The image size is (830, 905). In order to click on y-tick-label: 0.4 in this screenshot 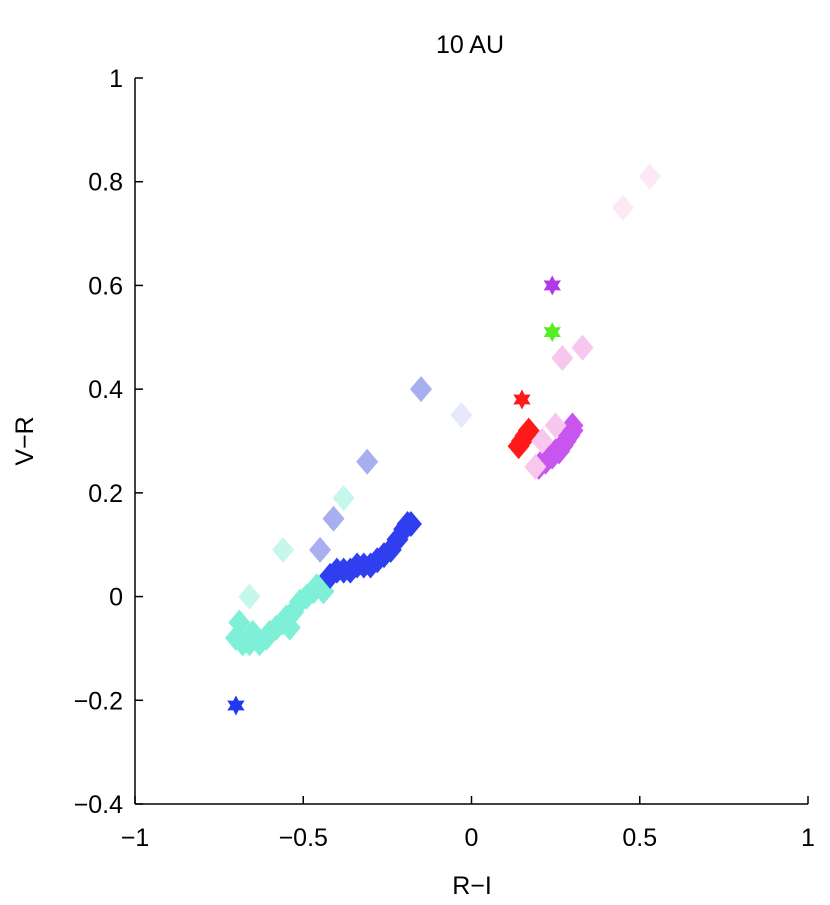, I will do `click(105, 390)`.